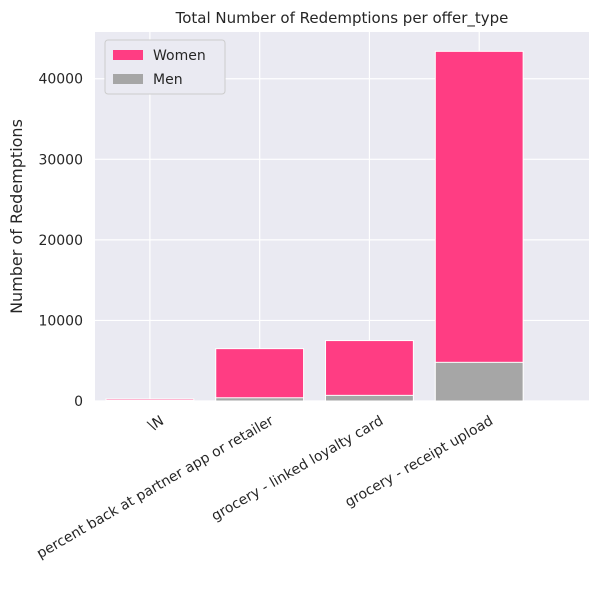  What do you see at coordinates (78, 402) in the screenshot?
I see `y-tick-label-0: 0` at bounding box center [78, 402].